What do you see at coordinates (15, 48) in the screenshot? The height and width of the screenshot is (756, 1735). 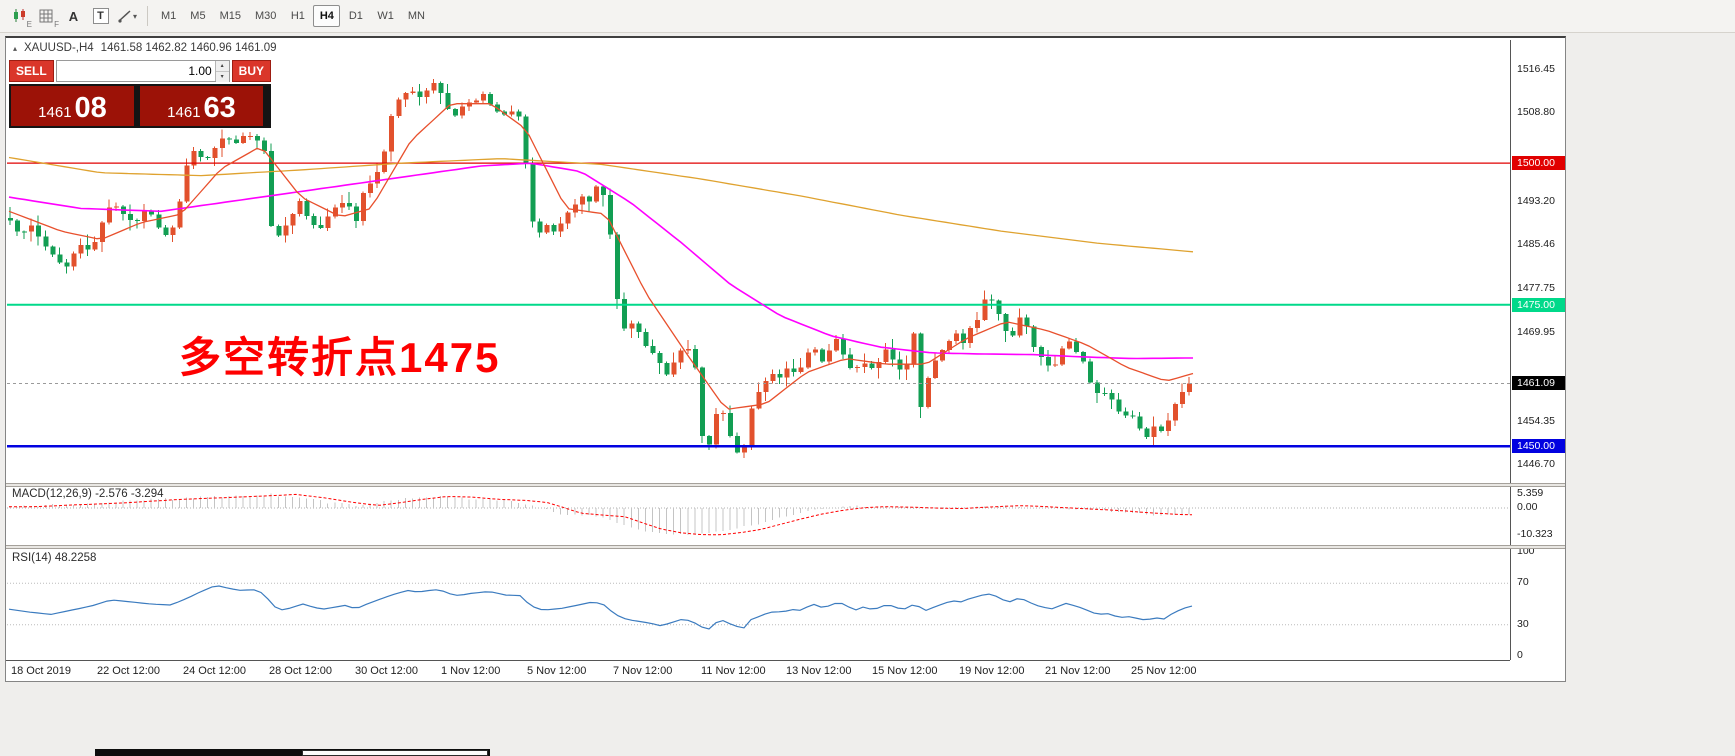 I see `oneclick-collapse-icon: ▴` at bounding box center [15, 48].